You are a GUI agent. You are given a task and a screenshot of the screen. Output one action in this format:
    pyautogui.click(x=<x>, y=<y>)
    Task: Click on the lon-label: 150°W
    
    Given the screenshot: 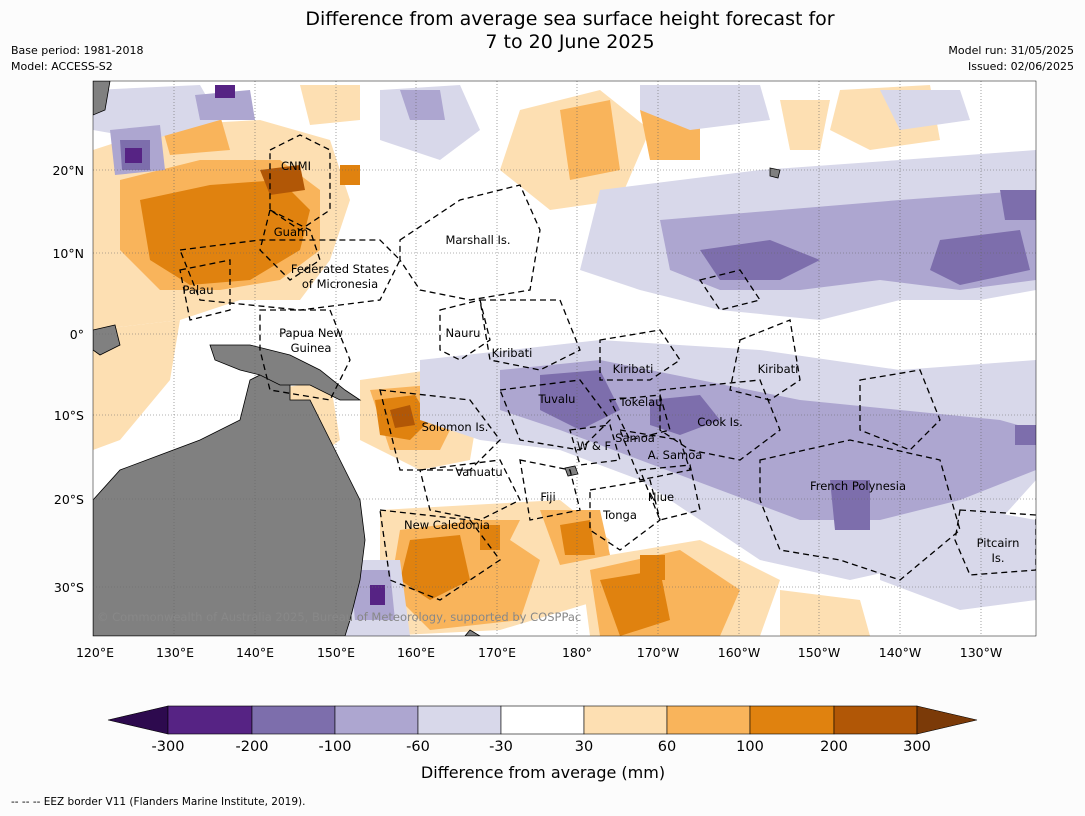 What is the action you would take?
    pyautogui.click(x=819, y=652)
    